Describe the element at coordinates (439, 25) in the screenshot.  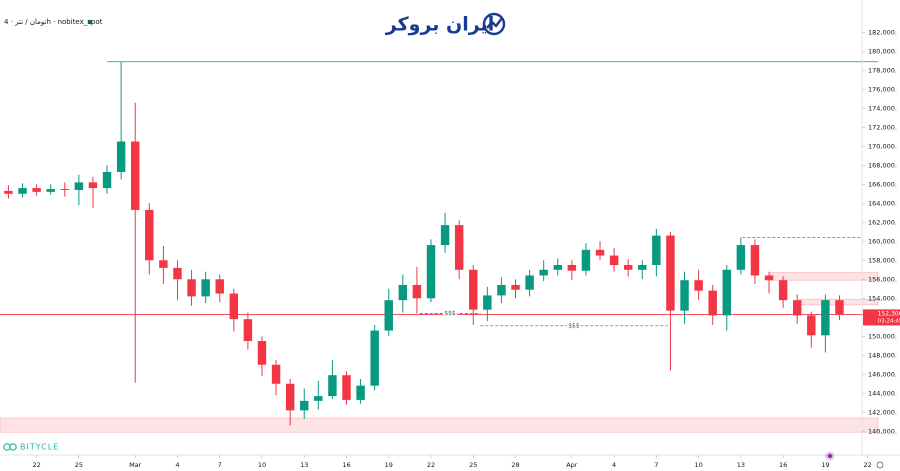
I see `brand-name: ایران بروکر` at that location.